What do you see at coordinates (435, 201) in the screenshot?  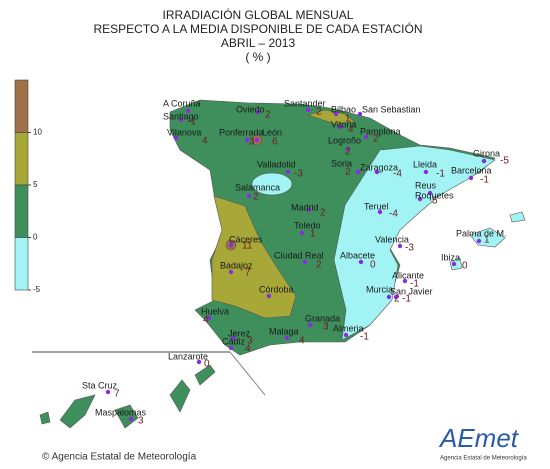 I see `station-value: 5` at bounding box center [435, 201].